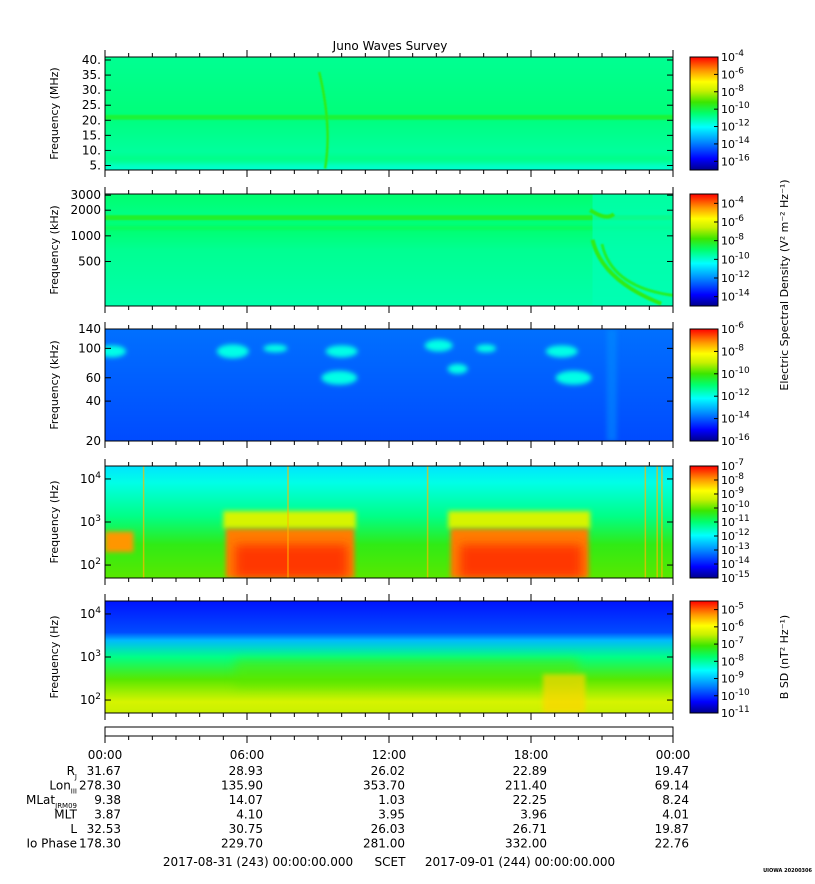  I want to click on y-tick-label: 20., so click(91, 120).